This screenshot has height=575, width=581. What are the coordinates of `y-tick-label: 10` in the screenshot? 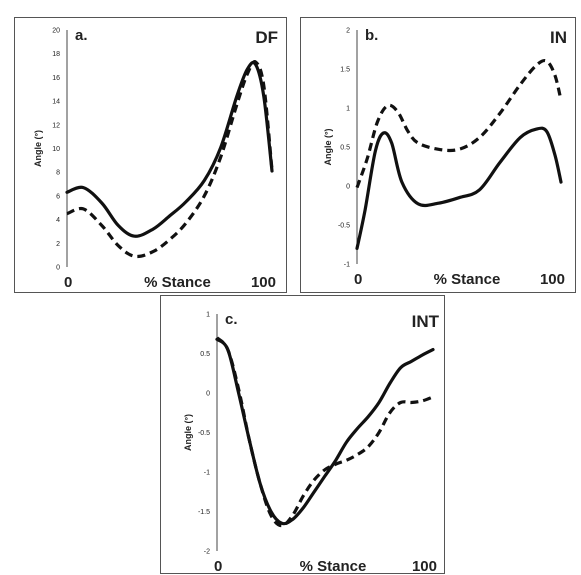 It's located at (56, 149).